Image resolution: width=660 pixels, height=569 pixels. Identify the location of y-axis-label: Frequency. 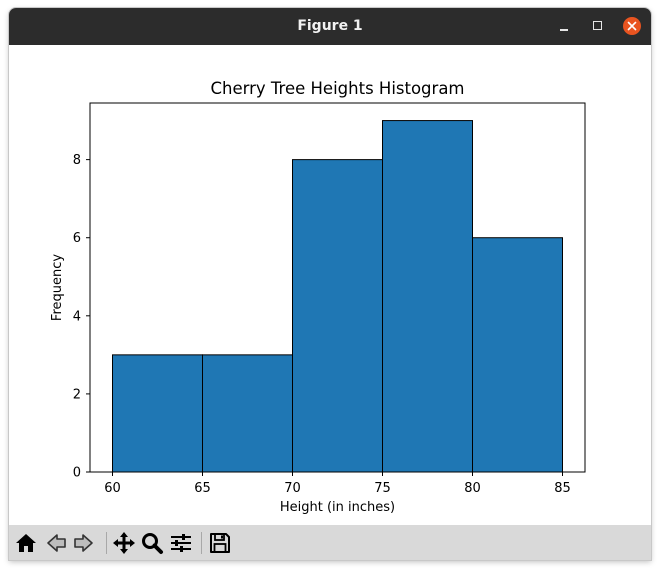
(57, 287).